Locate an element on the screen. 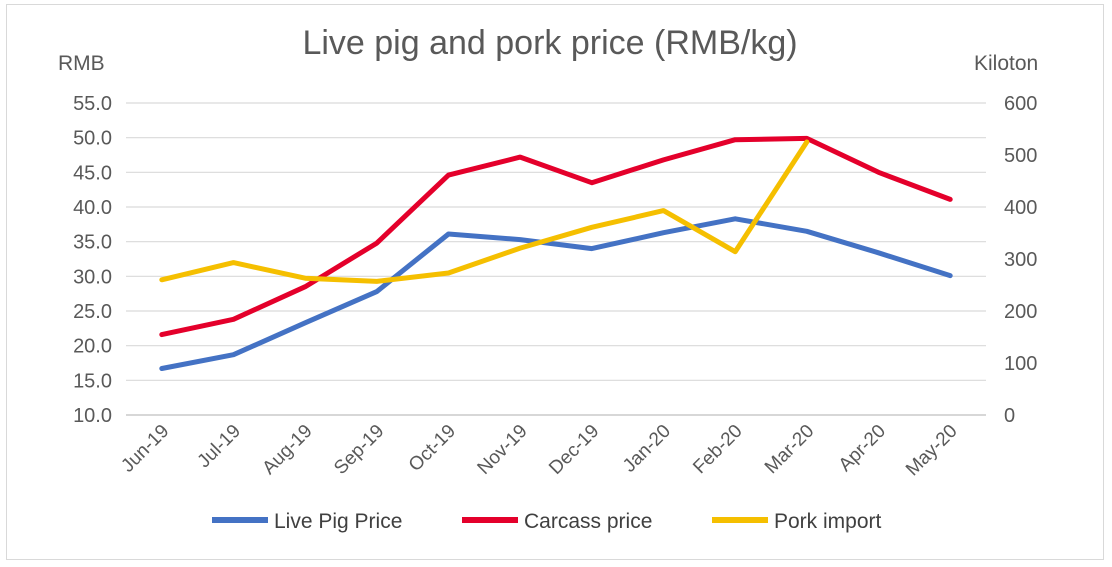  right-tick-label: 500 is located at coordinates (1020, 156).